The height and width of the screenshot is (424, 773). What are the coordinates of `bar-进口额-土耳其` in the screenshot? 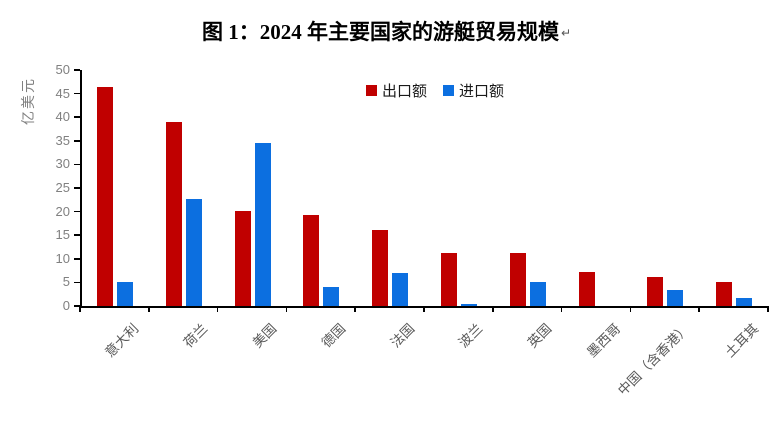 It's located at (744, 301).